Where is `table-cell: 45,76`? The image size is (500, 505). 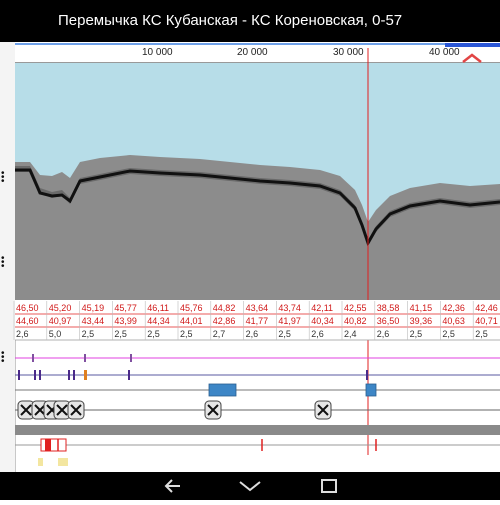
table-cell: 45,76 is located at coordinates (191, 308).